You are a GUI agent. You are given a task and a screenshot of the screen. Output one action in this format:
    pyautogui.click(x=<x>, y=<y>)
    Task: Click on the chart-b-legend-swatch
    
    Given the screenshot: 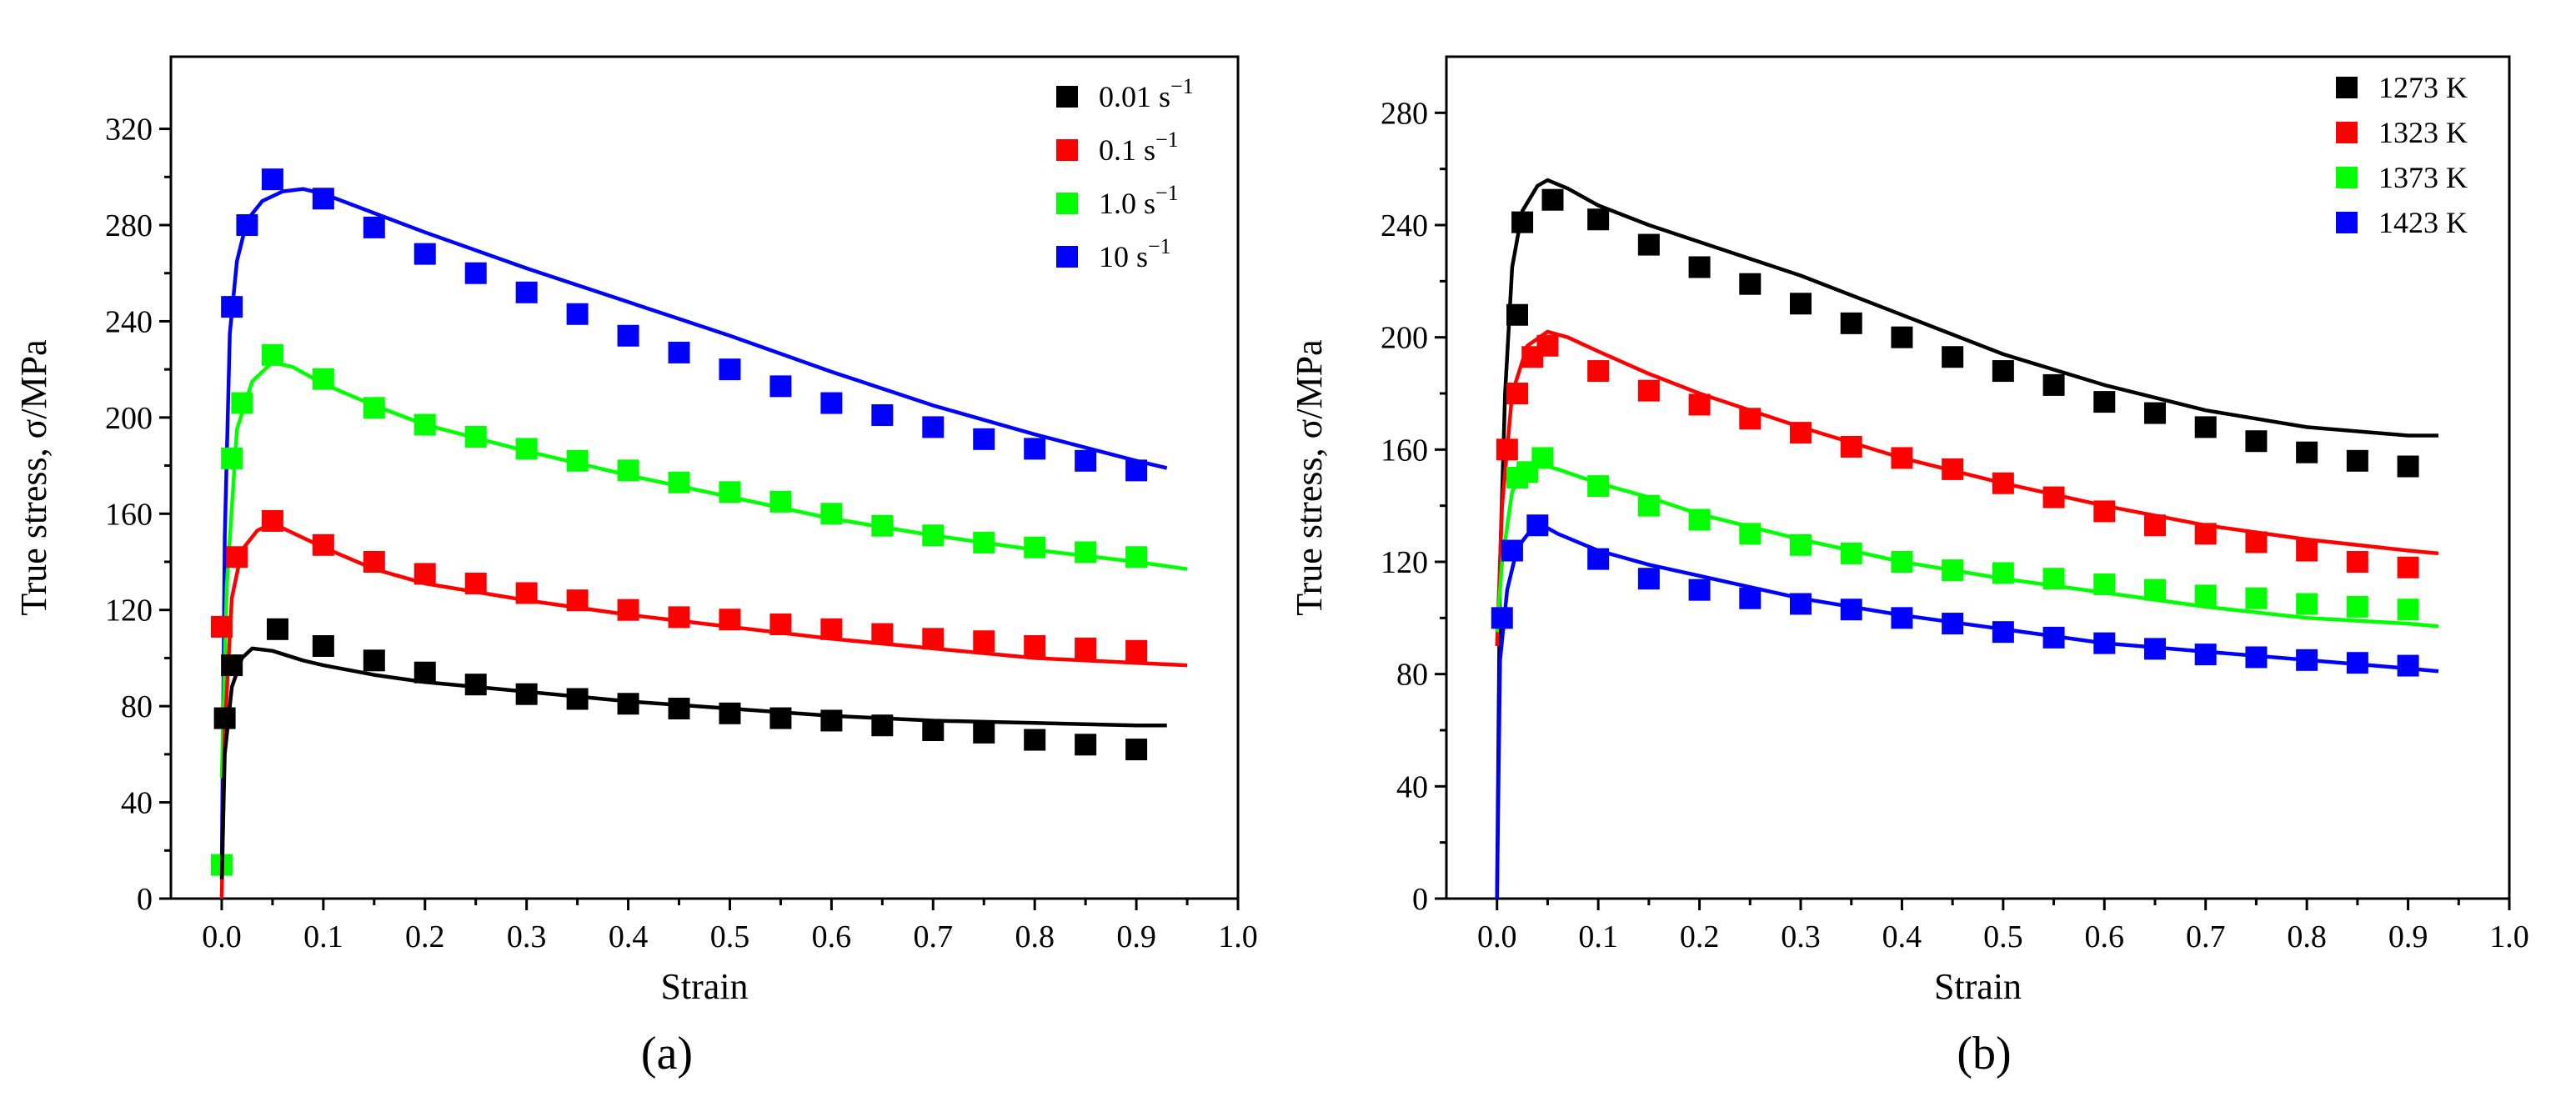 What is the action you would take?
    pyautogui.click(x=2347, y=132)
    